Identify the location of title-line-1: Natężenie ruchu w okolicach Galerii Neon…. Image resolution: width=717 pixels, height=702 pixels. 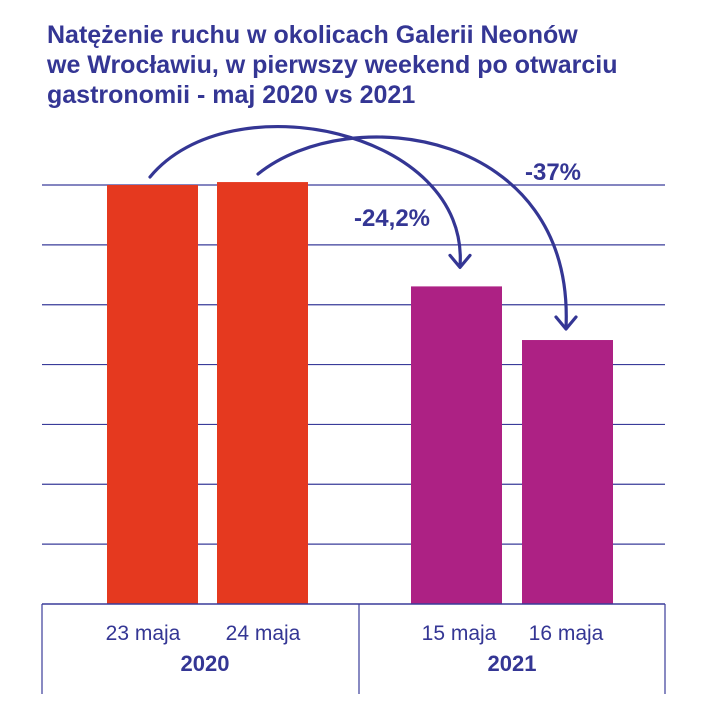
(312, 35).